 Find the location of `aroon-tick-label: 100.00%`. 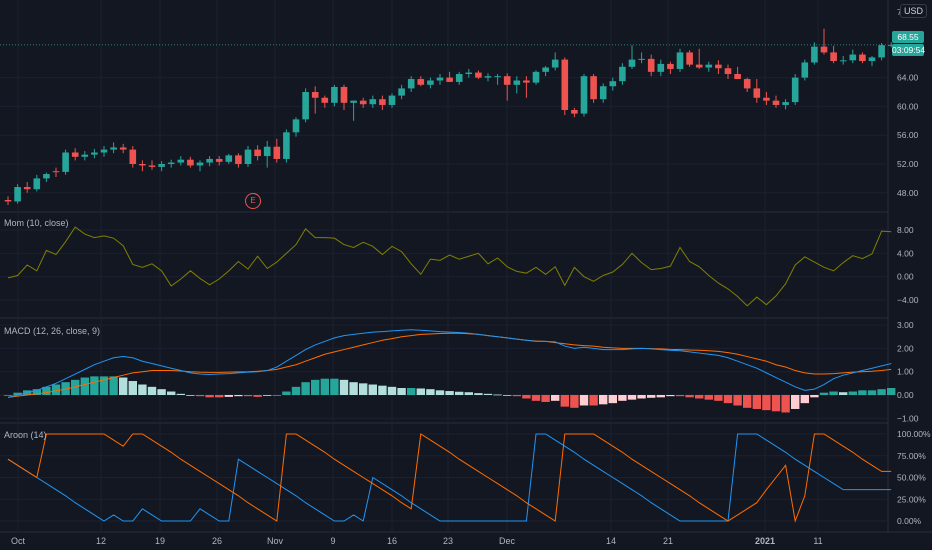

aroon-tick-label: 100.00% is located at coordinates (914, 434).